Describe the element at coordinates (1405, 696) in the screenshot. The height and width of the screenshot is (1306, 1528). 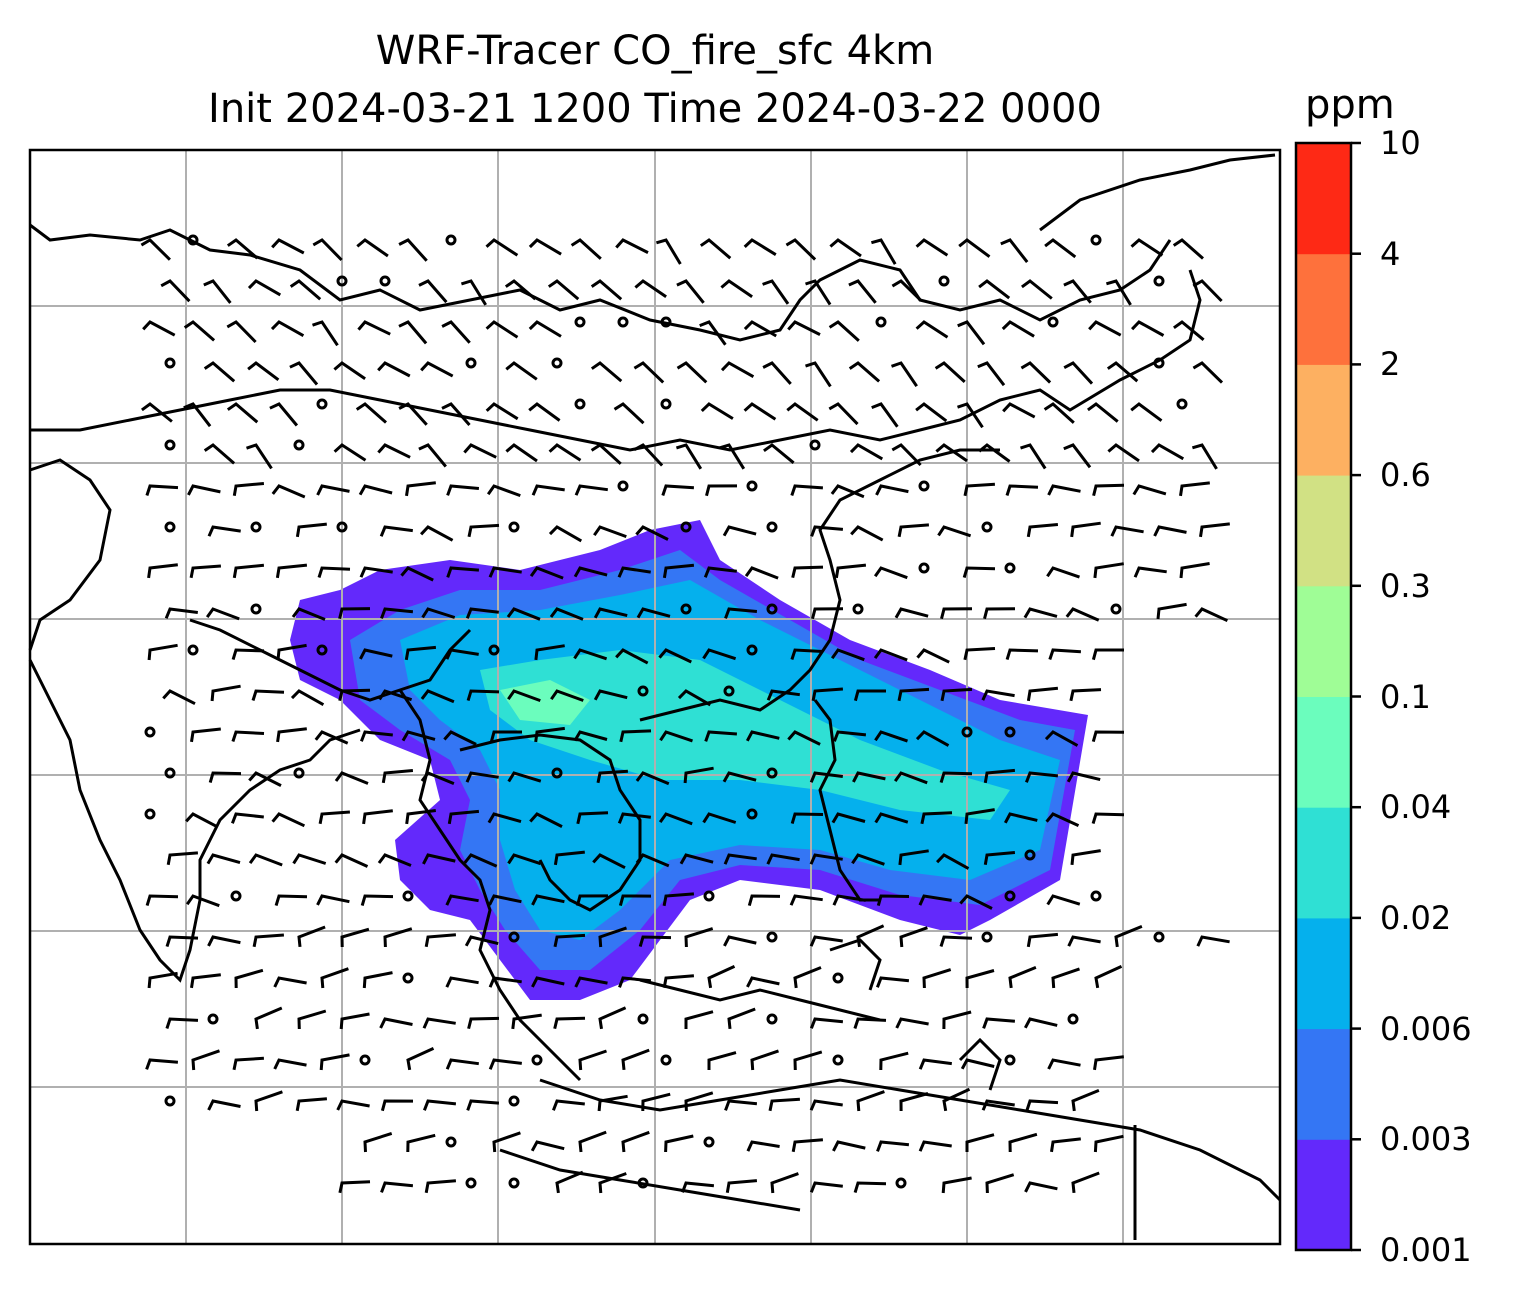
I see `colorbar-tick-label: 0.1` at that location.